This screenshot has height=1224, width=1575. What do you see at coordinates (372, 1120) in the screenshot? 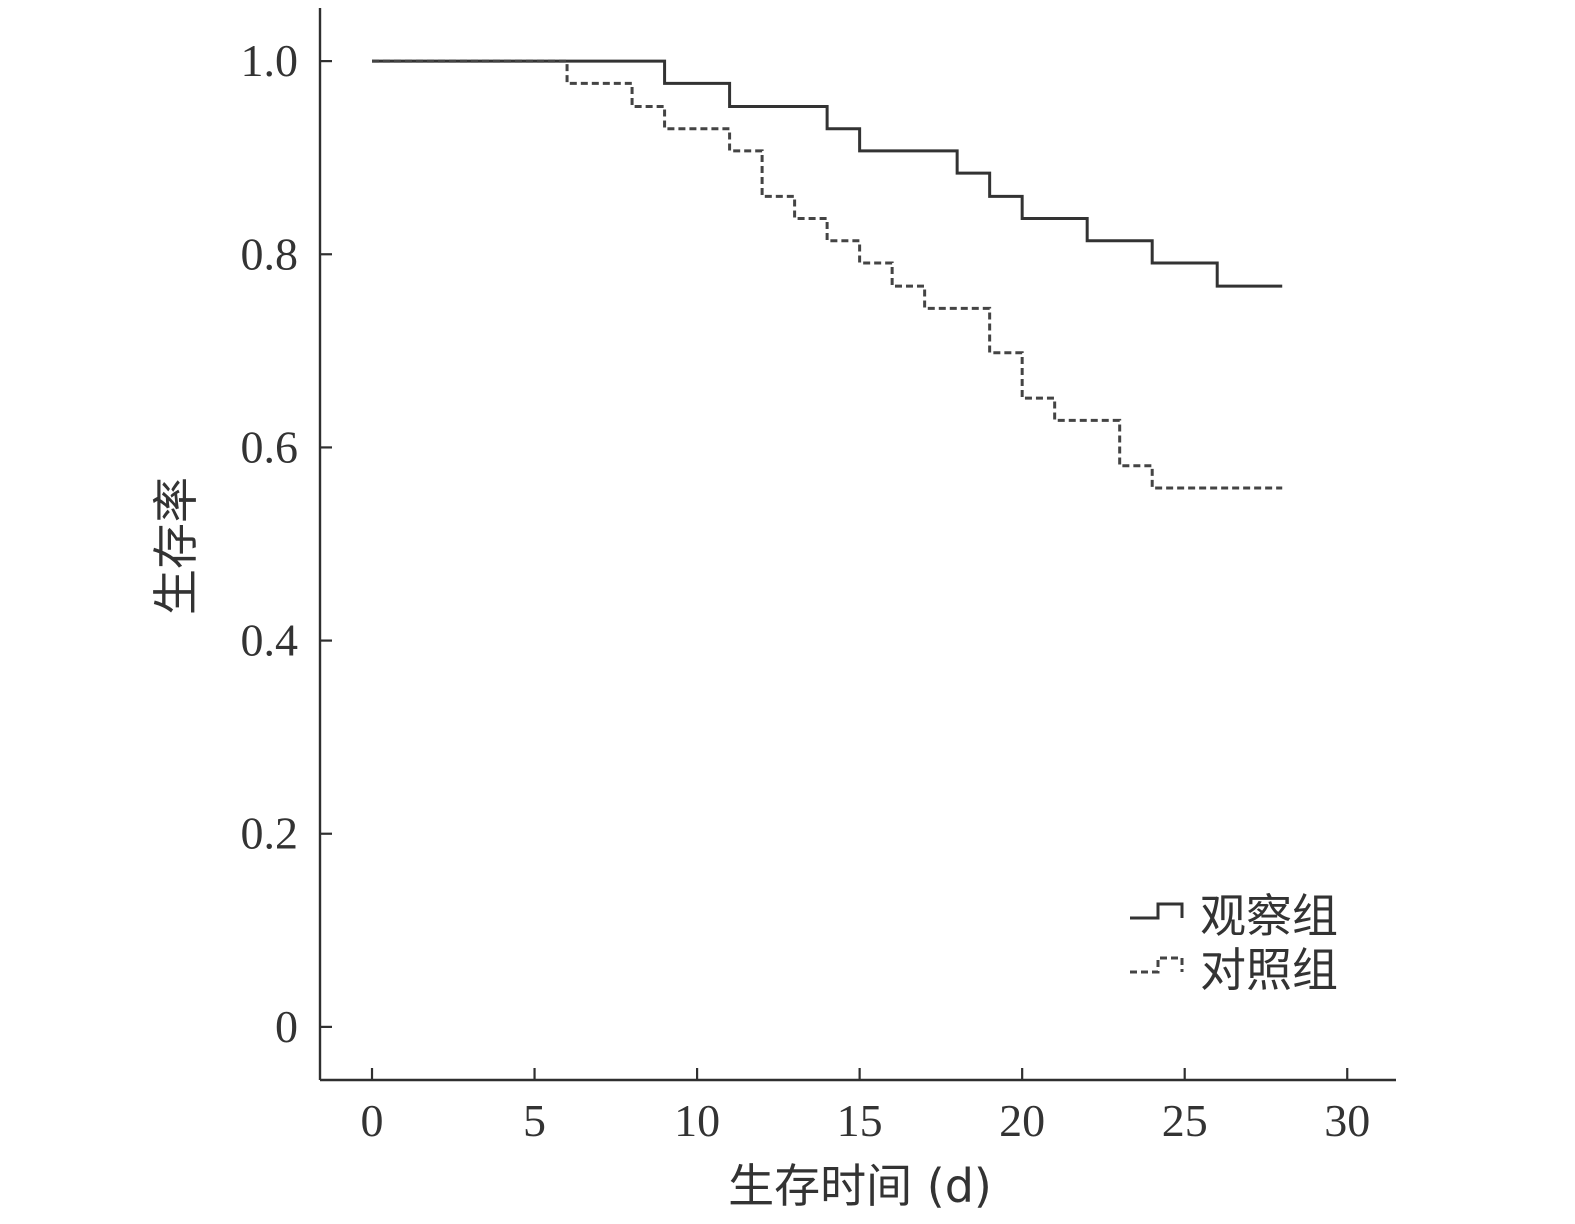
I see `x-tick-label-0: 0` at bounding box center [372, 1120].